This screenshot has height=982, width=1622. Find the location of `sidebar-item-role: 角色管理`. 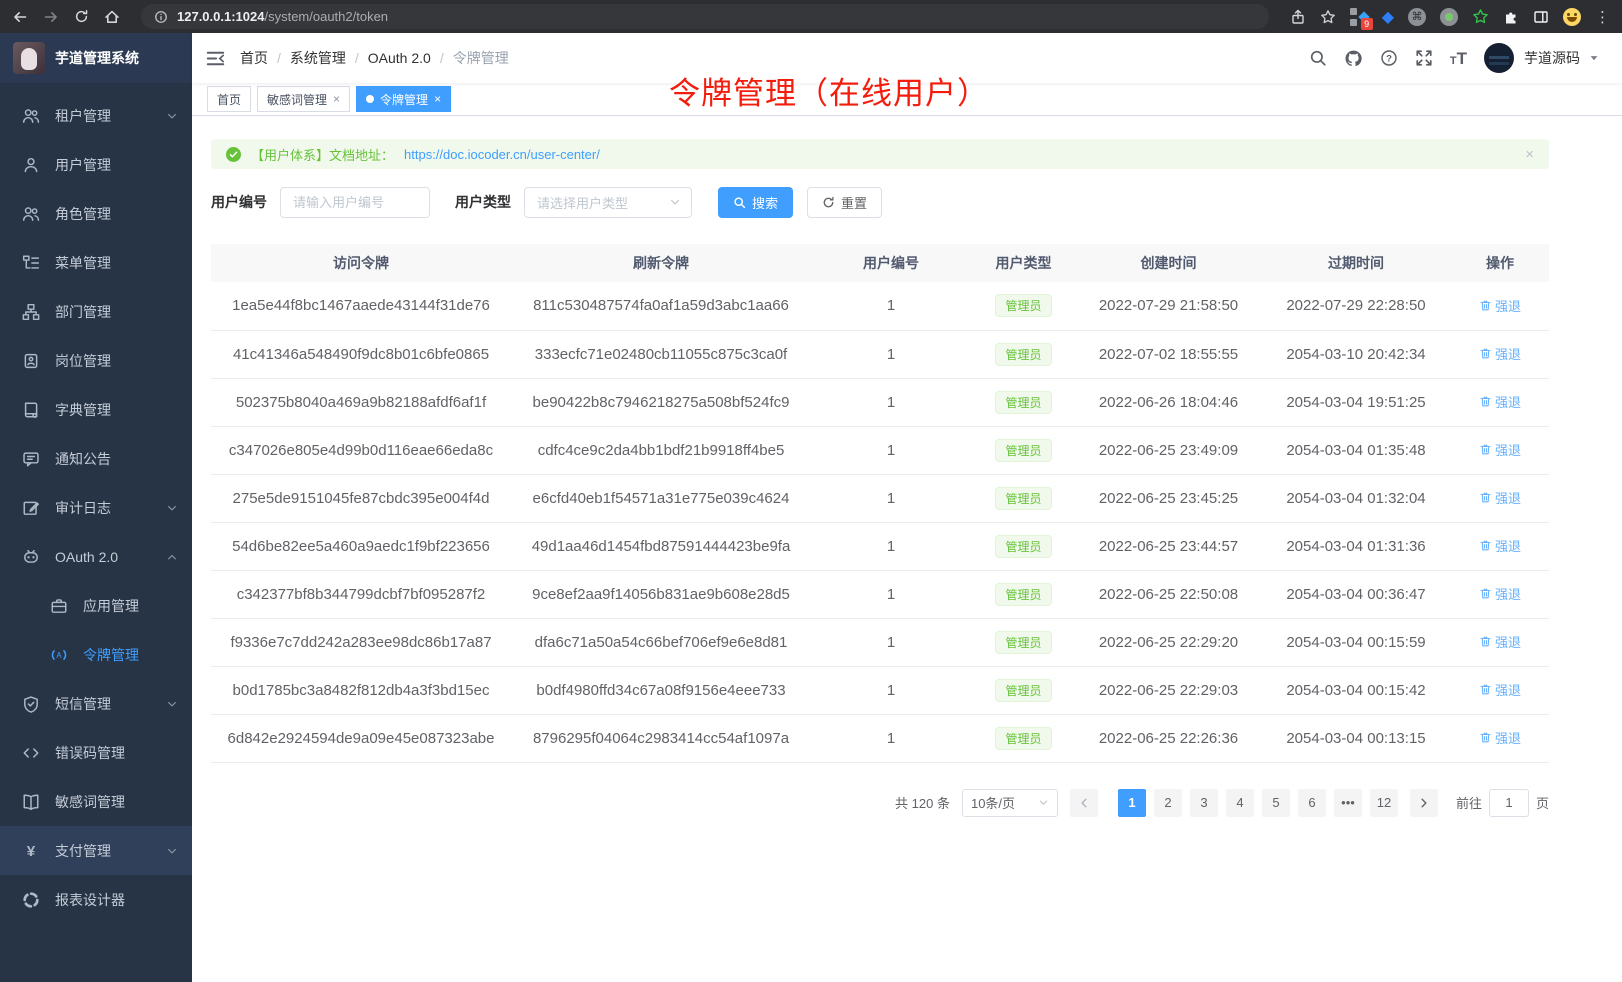

sidebar-item-role: 角色管理 is located at coordinates (96, 213).